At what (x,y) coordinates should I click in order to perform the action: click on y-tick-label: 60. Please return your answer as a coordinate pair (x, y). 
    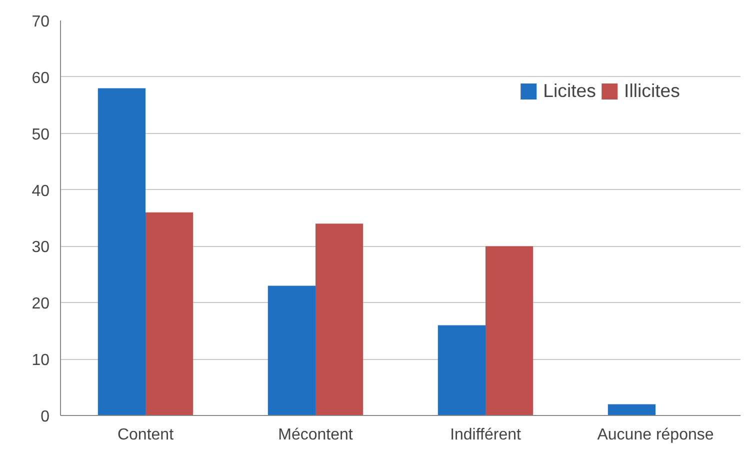
    Looking at the image, I should click on (41, 78).